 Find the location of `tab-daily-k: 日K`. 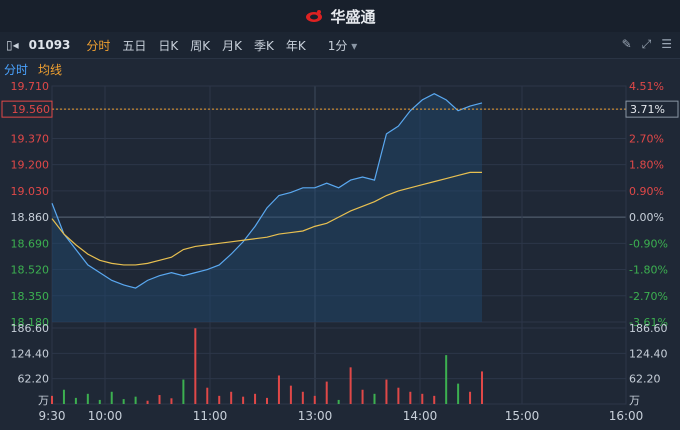

tab-daily-k: 日K is located at coordinates (168, 45).